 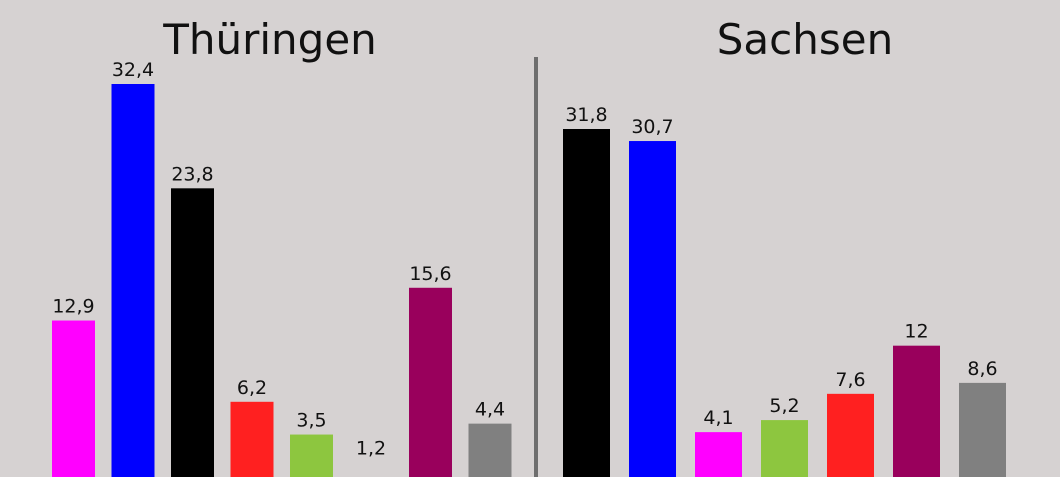 What do you see at coordinates (73, 307) in the screenshot?
I see `value-label: 12,9` at bounding box center [73, 307].